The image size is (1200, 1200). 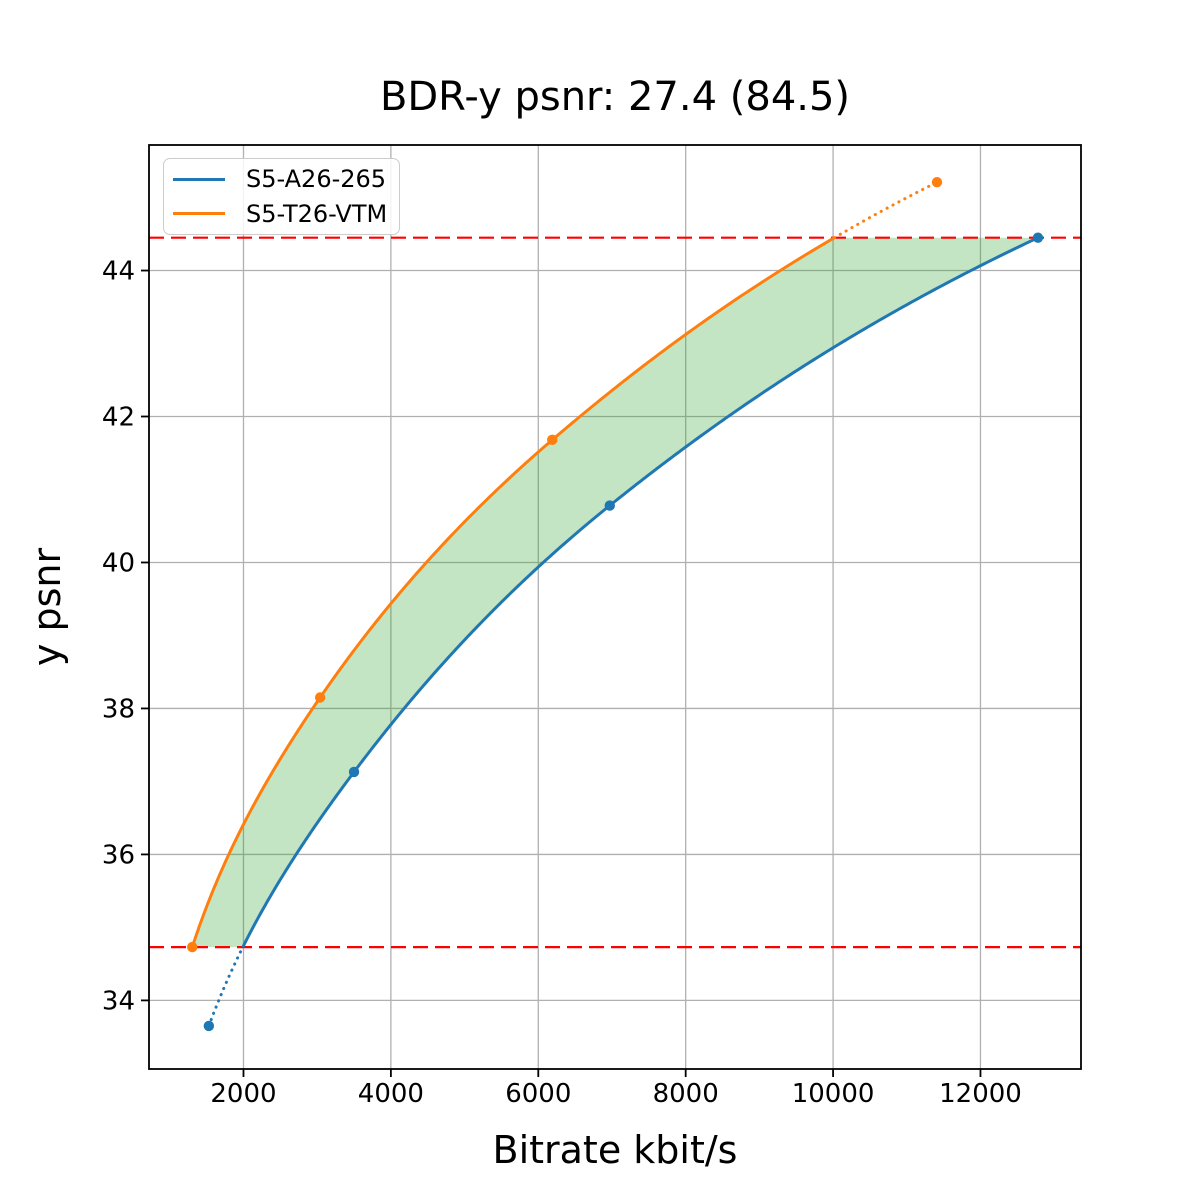 I want to click on y-tick-label: 44, so click(x=118, y=272).